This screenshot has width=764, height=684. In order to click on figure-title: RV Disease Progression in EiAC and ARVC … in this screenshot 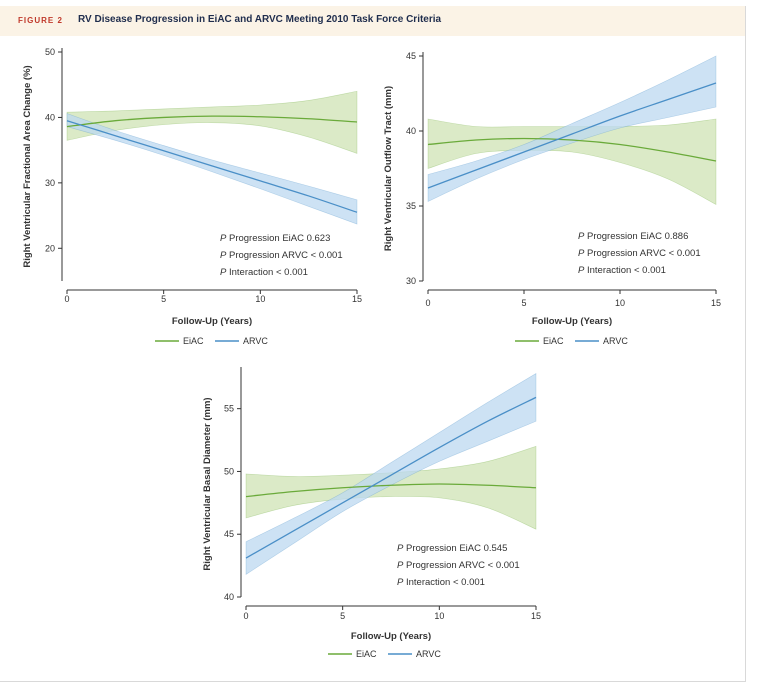, I will do `click(260, 19)`.